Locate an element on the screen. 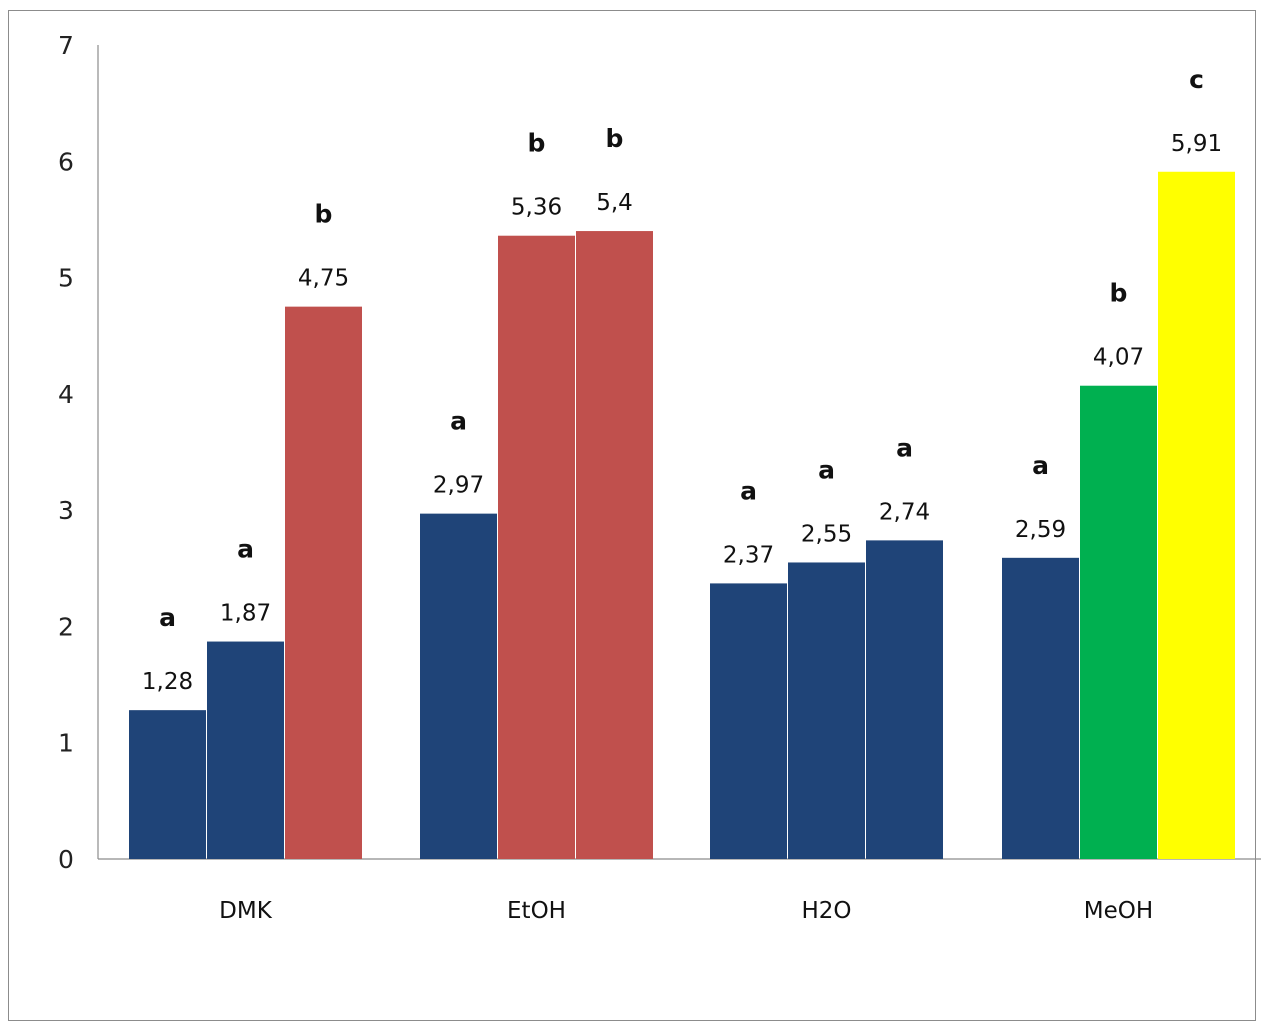 The width and height of the screenshot is (1261, 1023). y-tick-label: 2 is located at coordinates (66, 626).